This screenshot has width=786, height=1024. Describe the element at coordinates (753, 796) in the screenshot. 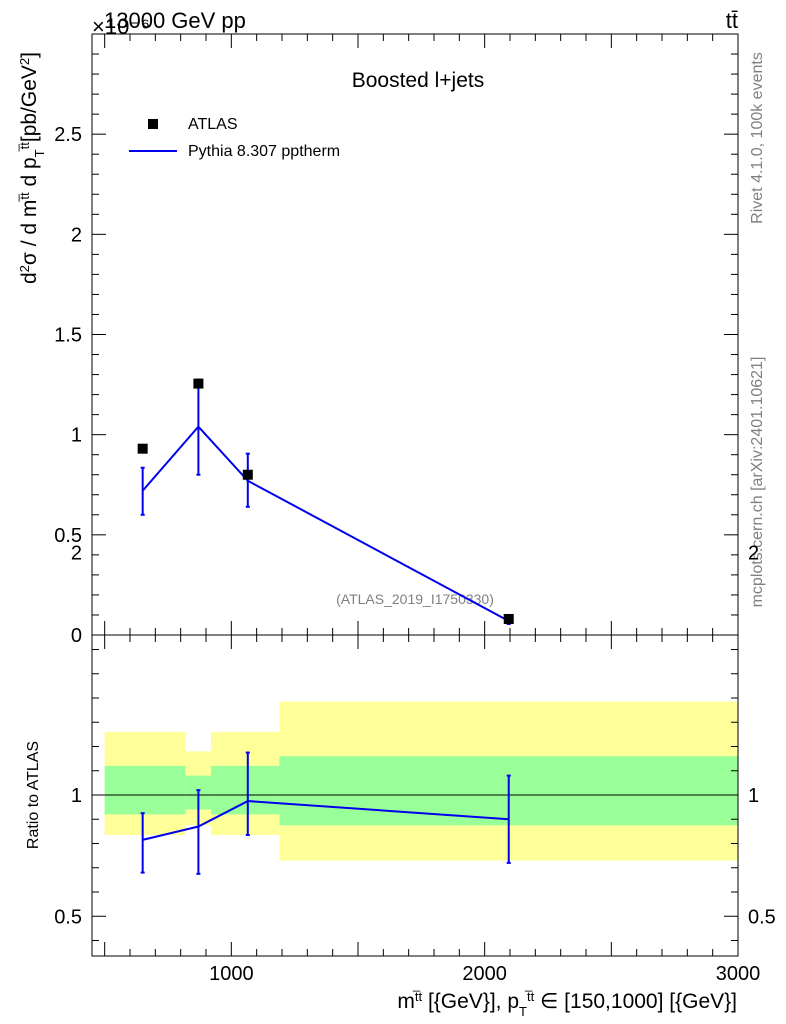

I see `ratio-y-tick-label-right: 1` at that location.